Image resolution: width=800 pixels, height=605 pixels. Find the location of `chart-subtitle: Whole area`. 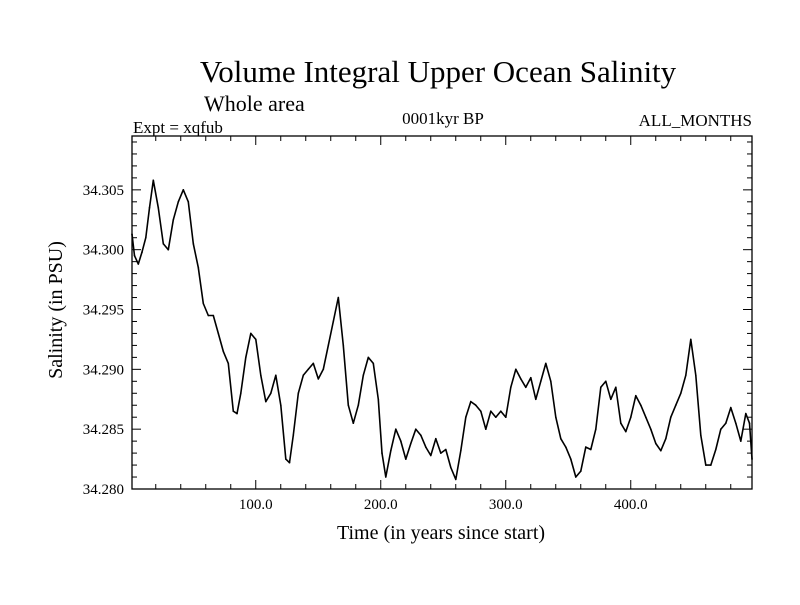

chart-subtitle: Whole area is located at coordinates (254, 103).